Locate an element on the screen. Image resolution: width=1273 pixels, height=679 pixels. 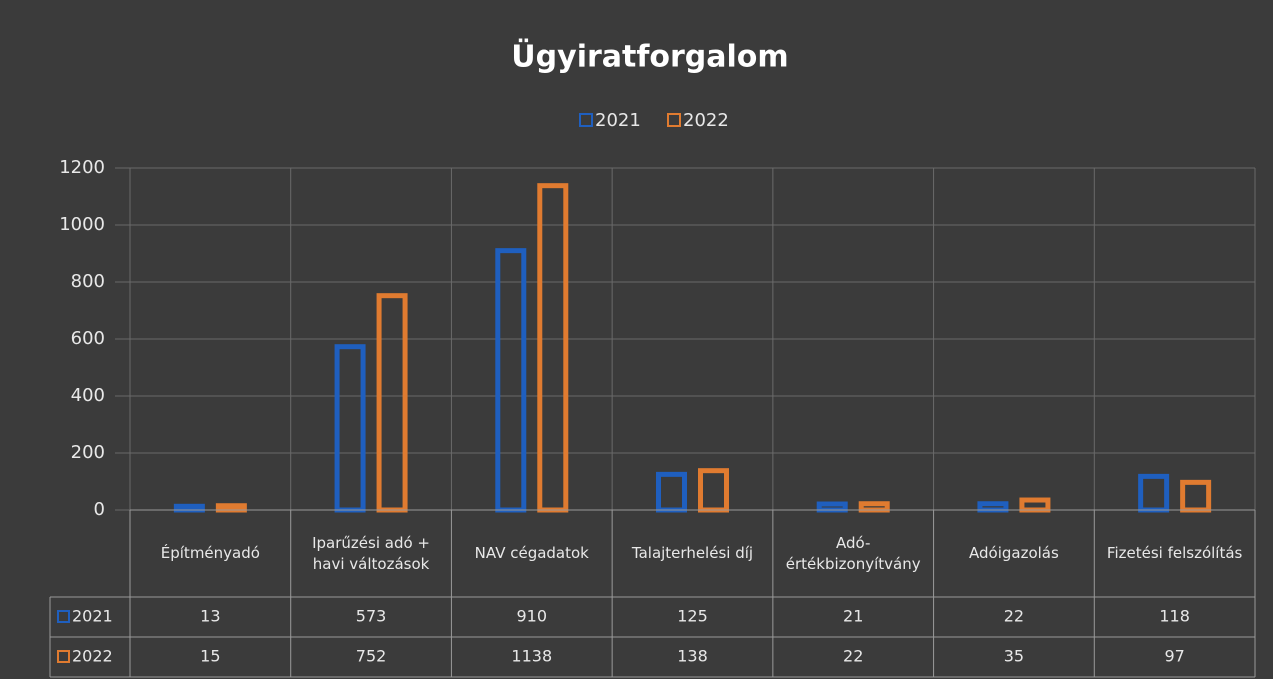
table-row-label: 2022 is located at coordinates (92, 656).